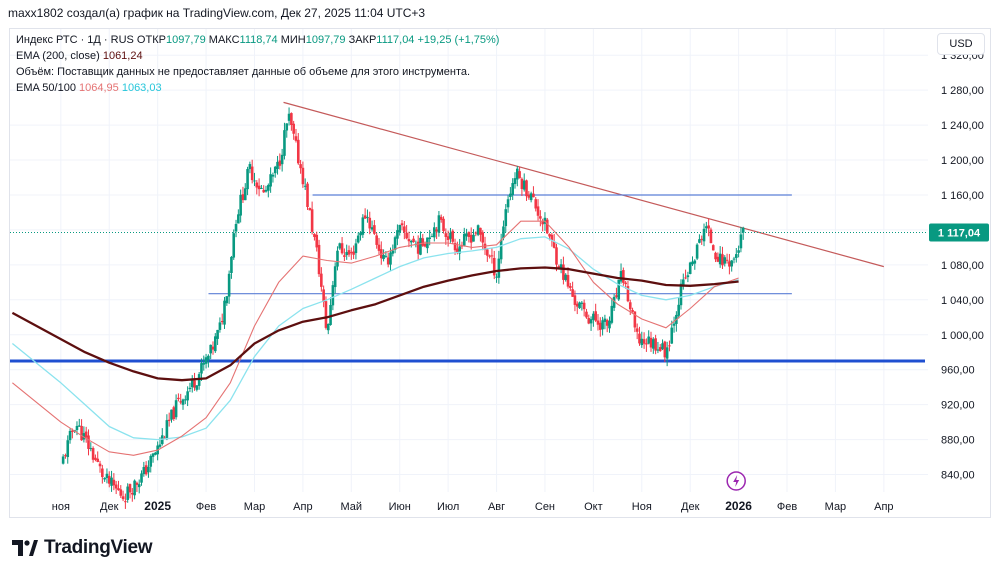  I want to click on tradingview-logo-icon, so click(25, 548).